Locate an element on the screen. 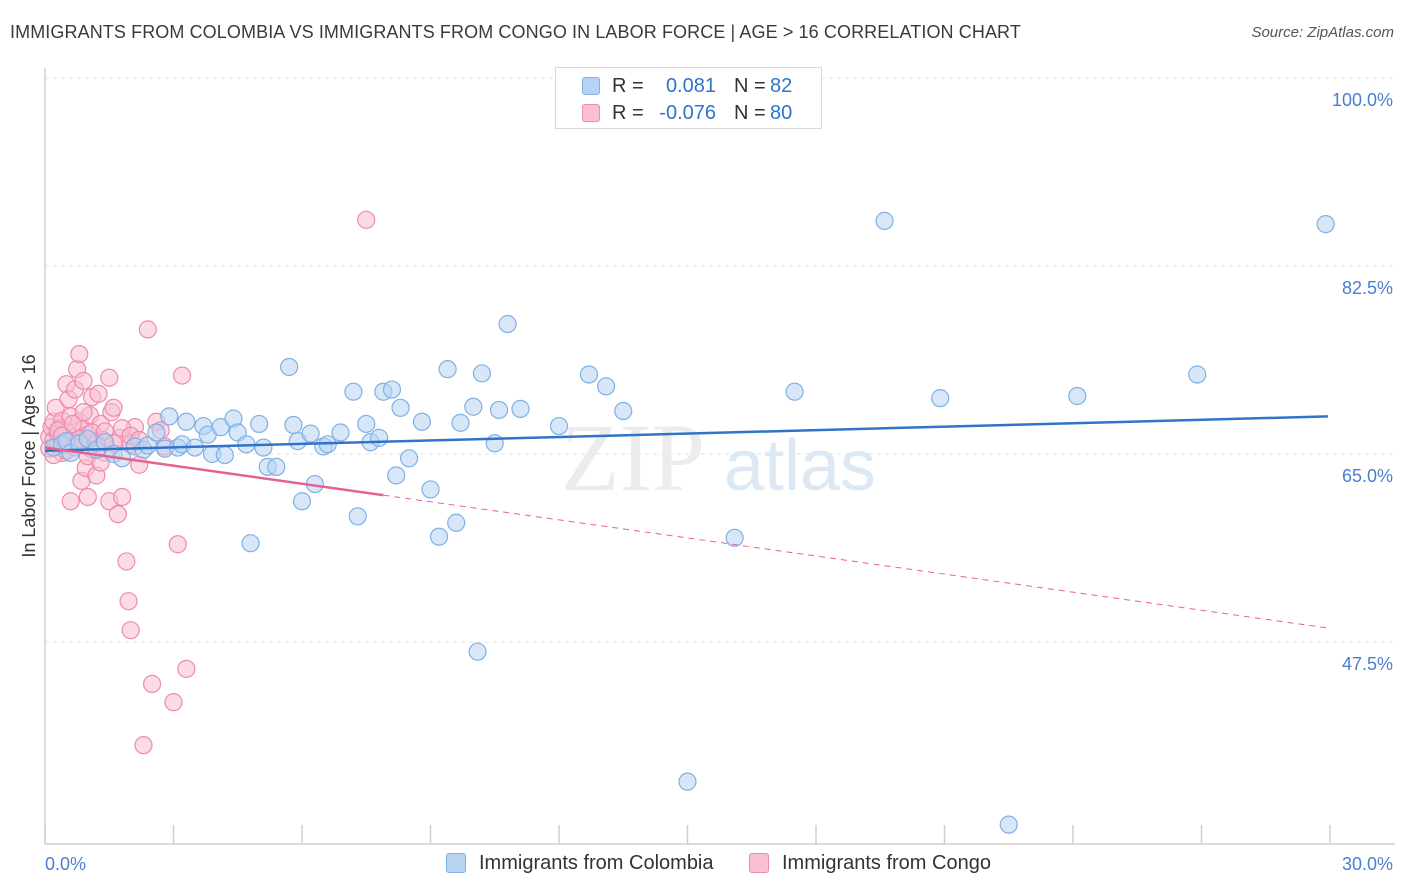 The image size is (1406, 892). congo-swatch is located at coordinates (591, 113).